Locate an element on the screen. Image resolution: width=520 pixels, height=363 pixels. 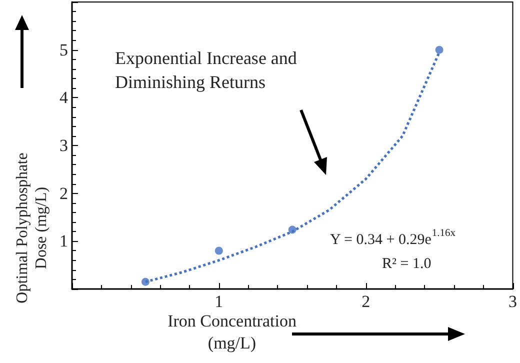
annotation: Exponential Increase and Diminishing Returns is located at coordinates (206, 70).